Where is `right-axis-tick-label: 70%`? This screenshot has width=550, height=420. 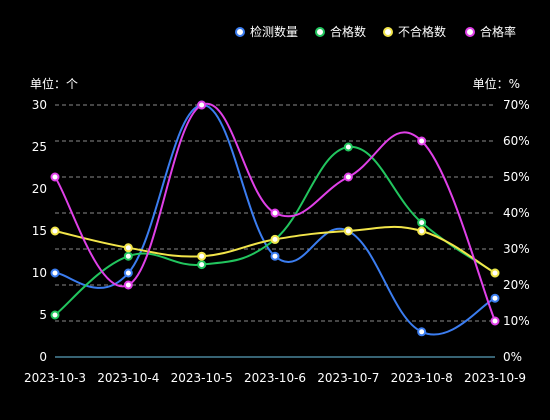 right-axis-tick-label: 70% is located at coordinates (516, 105).